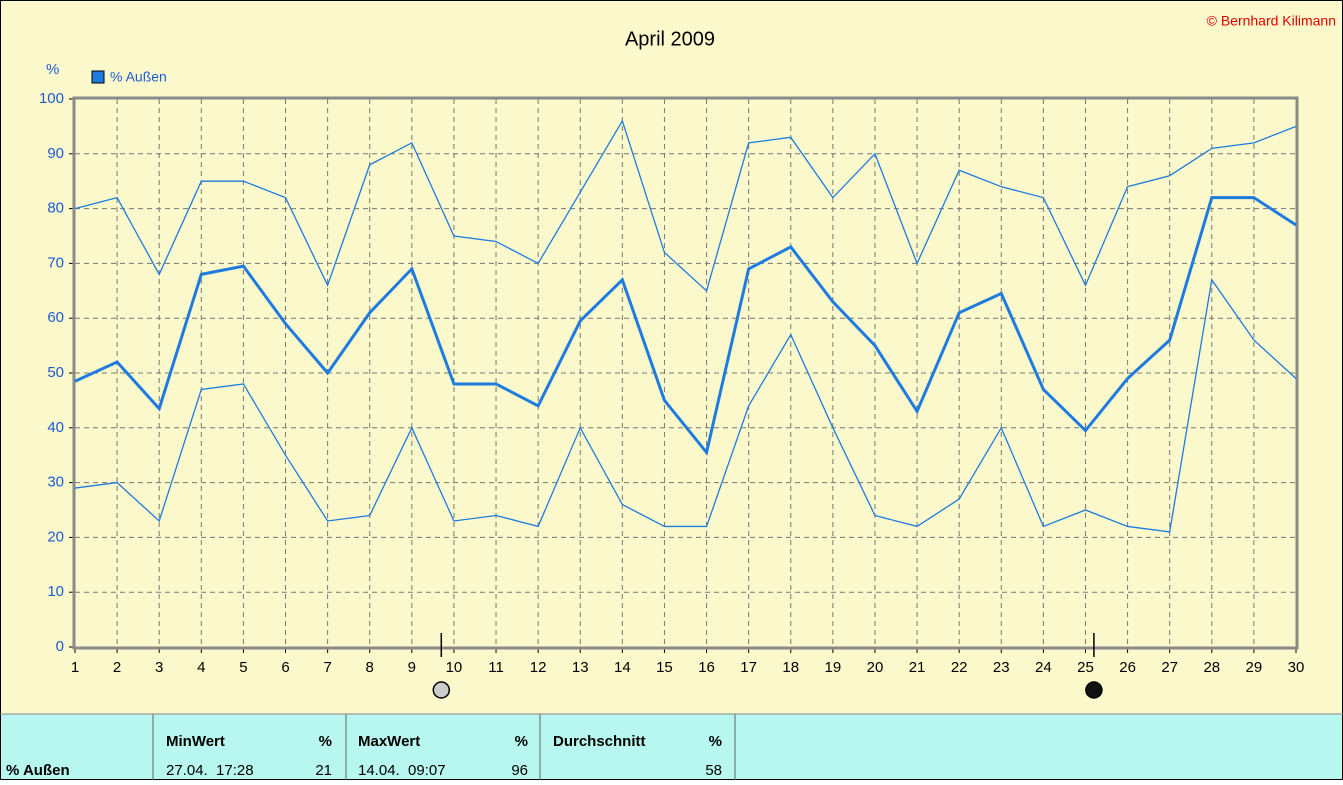 The height and width of the screenshot is (785, 1343). Describe the element at coordinates (55, 372) in the screenshot. I see `y-tick-label: 50` at that location.